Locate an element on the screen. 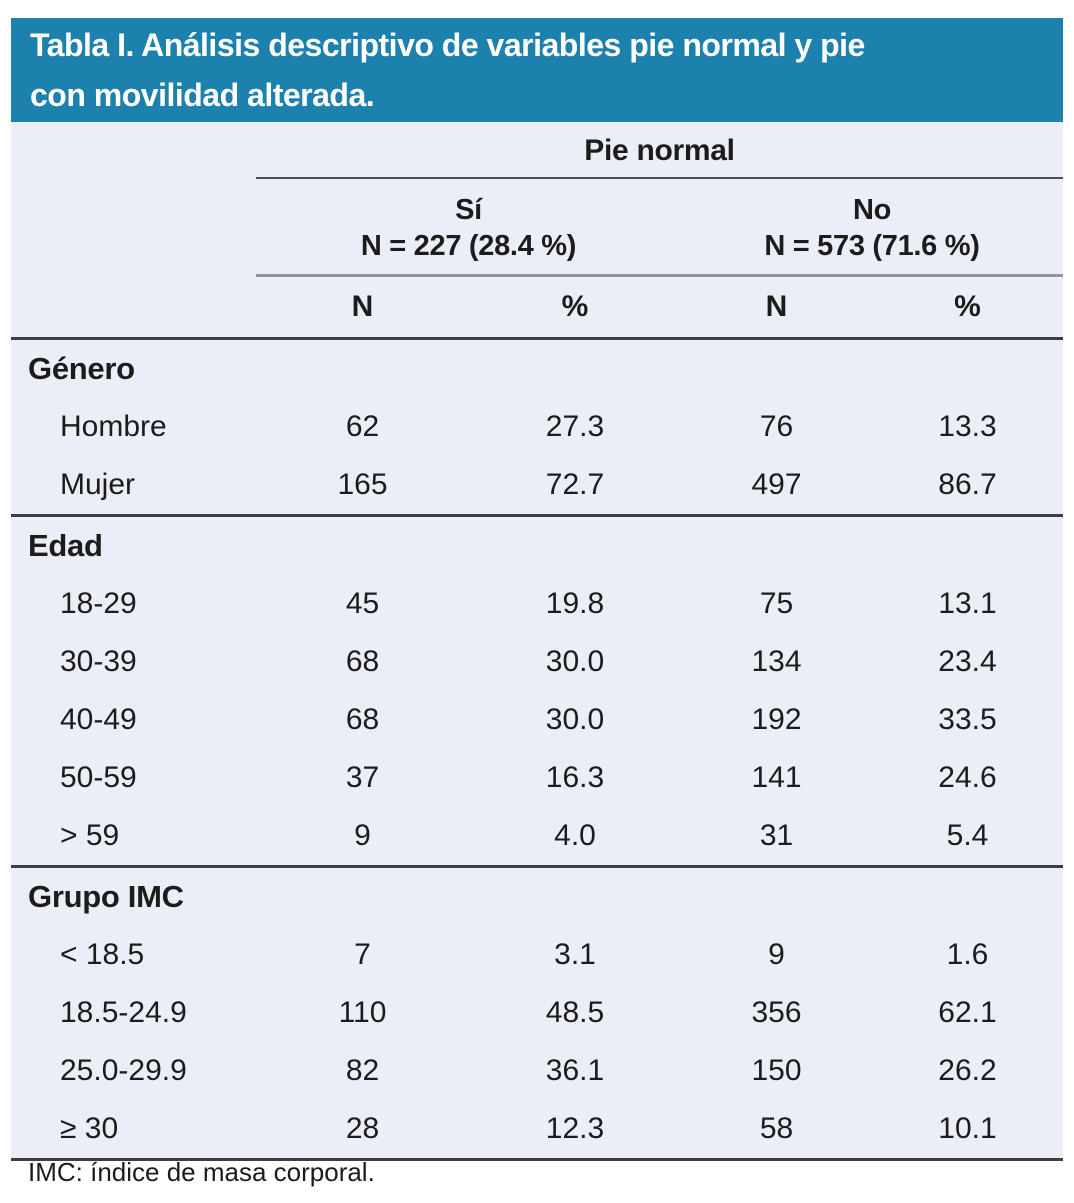  table-cell: 82 is located at coordinates (362, 1070).